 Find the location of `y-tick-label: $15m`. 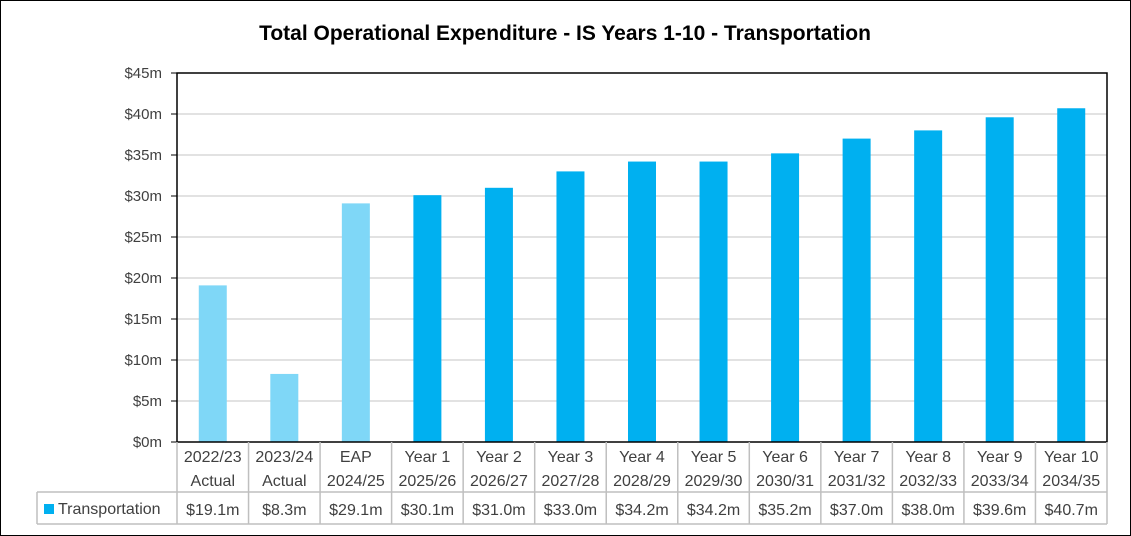

y-tick-label: $15m is located at coordinates (143, 319).